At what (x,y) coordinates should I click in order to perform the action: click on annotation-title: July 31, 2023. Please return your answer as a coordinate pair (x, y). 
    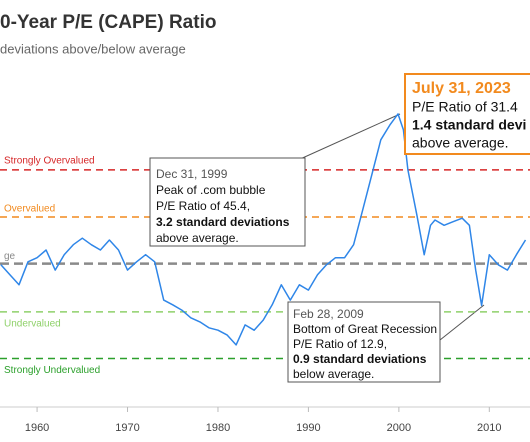
    Looking at the image, I should click on (461, 88).